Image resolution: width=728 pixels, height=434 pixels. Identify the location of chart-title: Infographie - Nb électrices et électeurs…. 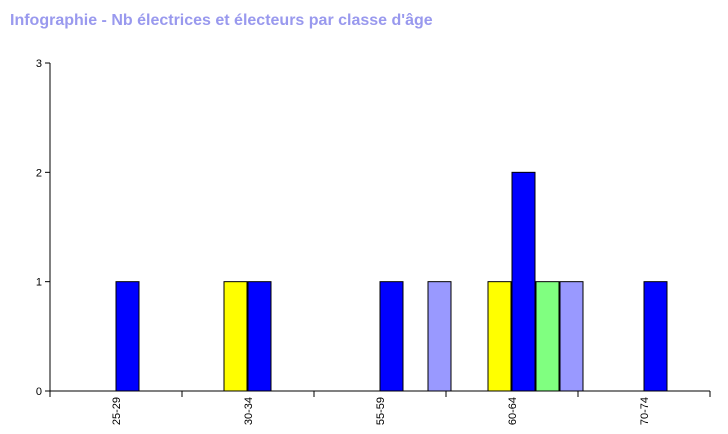
(221, 20).